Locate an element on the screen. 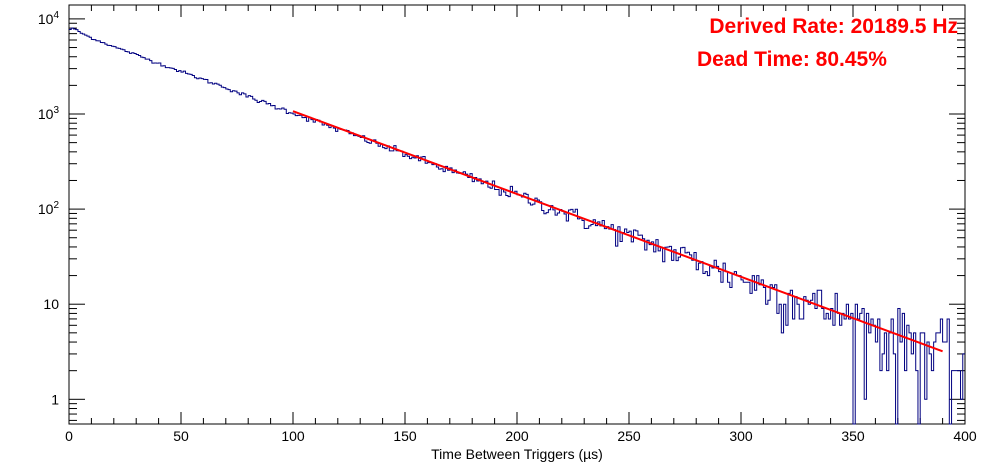  x-tick-label: 200 is located at coordinates (517, 436).